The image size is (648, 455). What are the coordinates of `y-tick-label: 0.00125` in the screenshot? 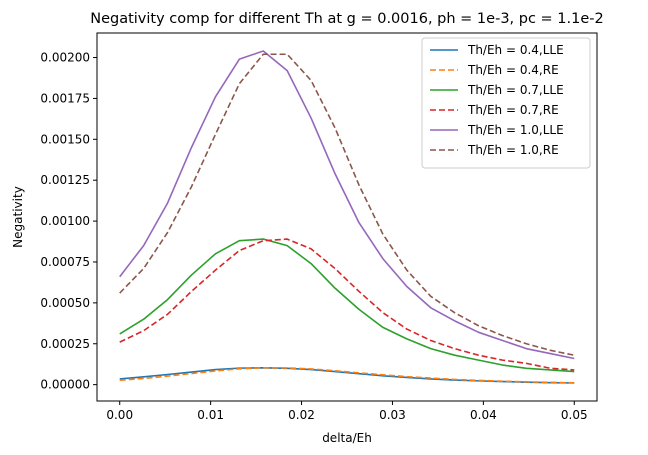 It's located at (65, 180).